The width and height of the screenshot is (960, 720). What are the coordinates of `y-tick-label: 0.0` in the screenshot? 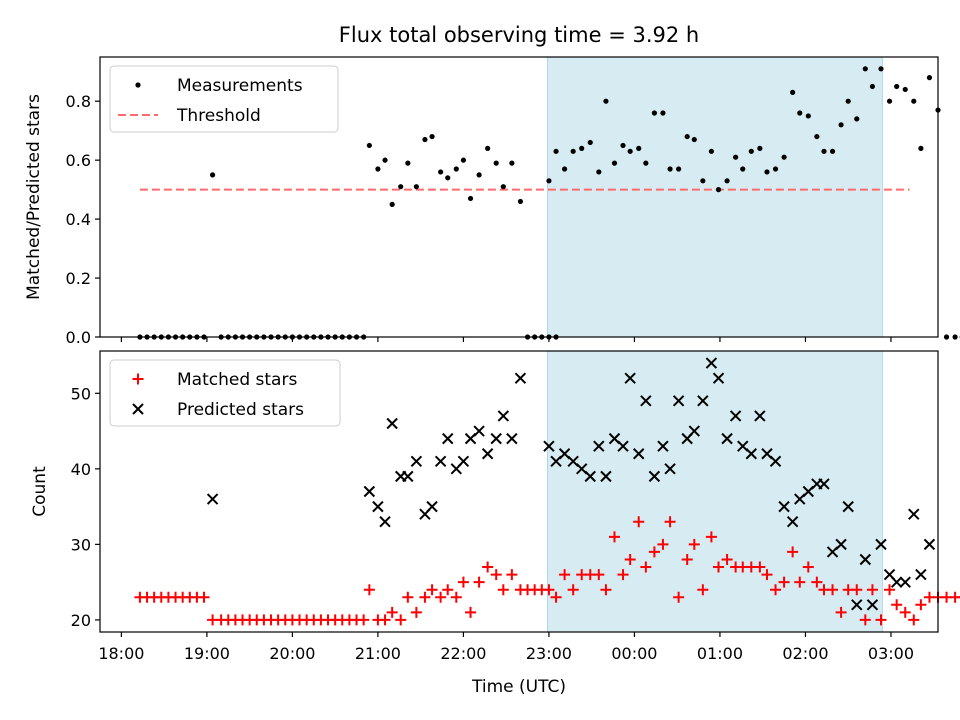 It's located at (78, 337).